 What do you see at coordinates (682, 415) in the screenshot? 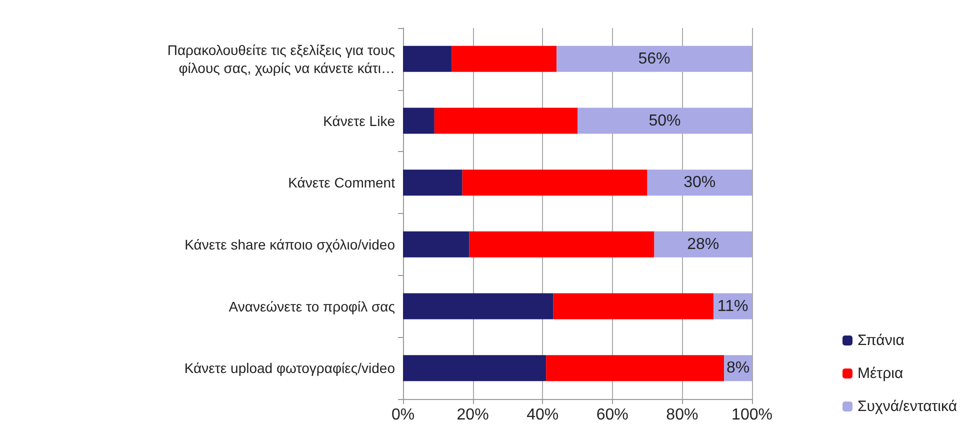
I see `x-tick-label: 80%` at bounding box center [682, 415].